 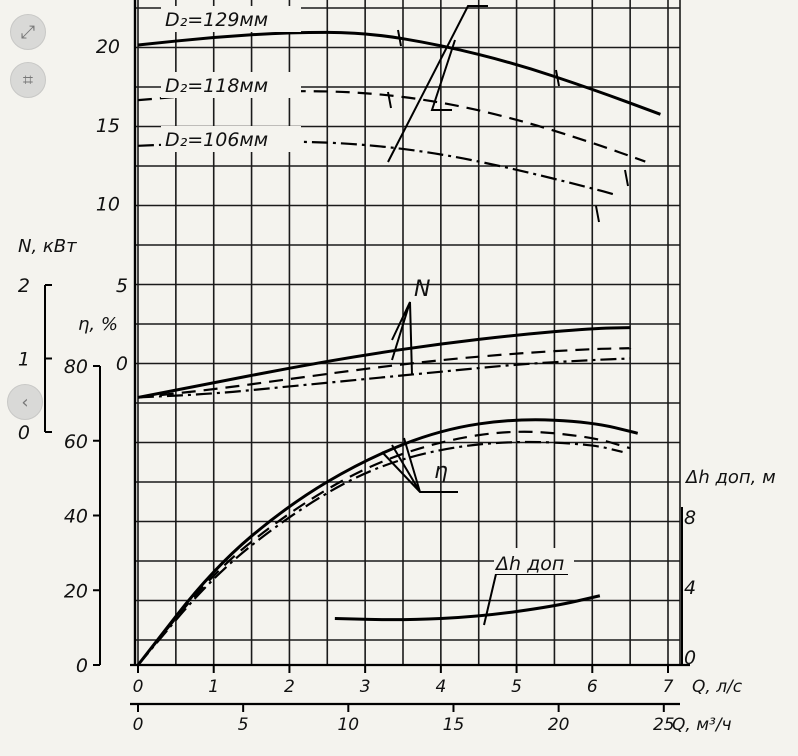 What do you see at coordinates (76, 367) in the screenshot?
I see `efficiency-tick-label: 80` at bounding box center [76, 367].